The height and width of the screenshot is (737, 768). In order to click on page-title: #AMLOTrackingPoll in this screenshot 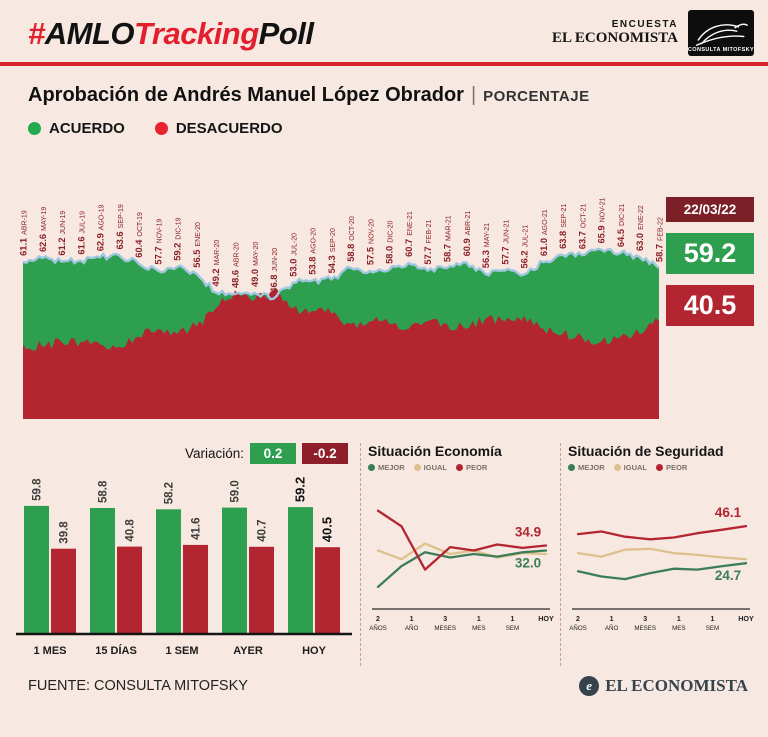, I will do `click(164, 31)`.